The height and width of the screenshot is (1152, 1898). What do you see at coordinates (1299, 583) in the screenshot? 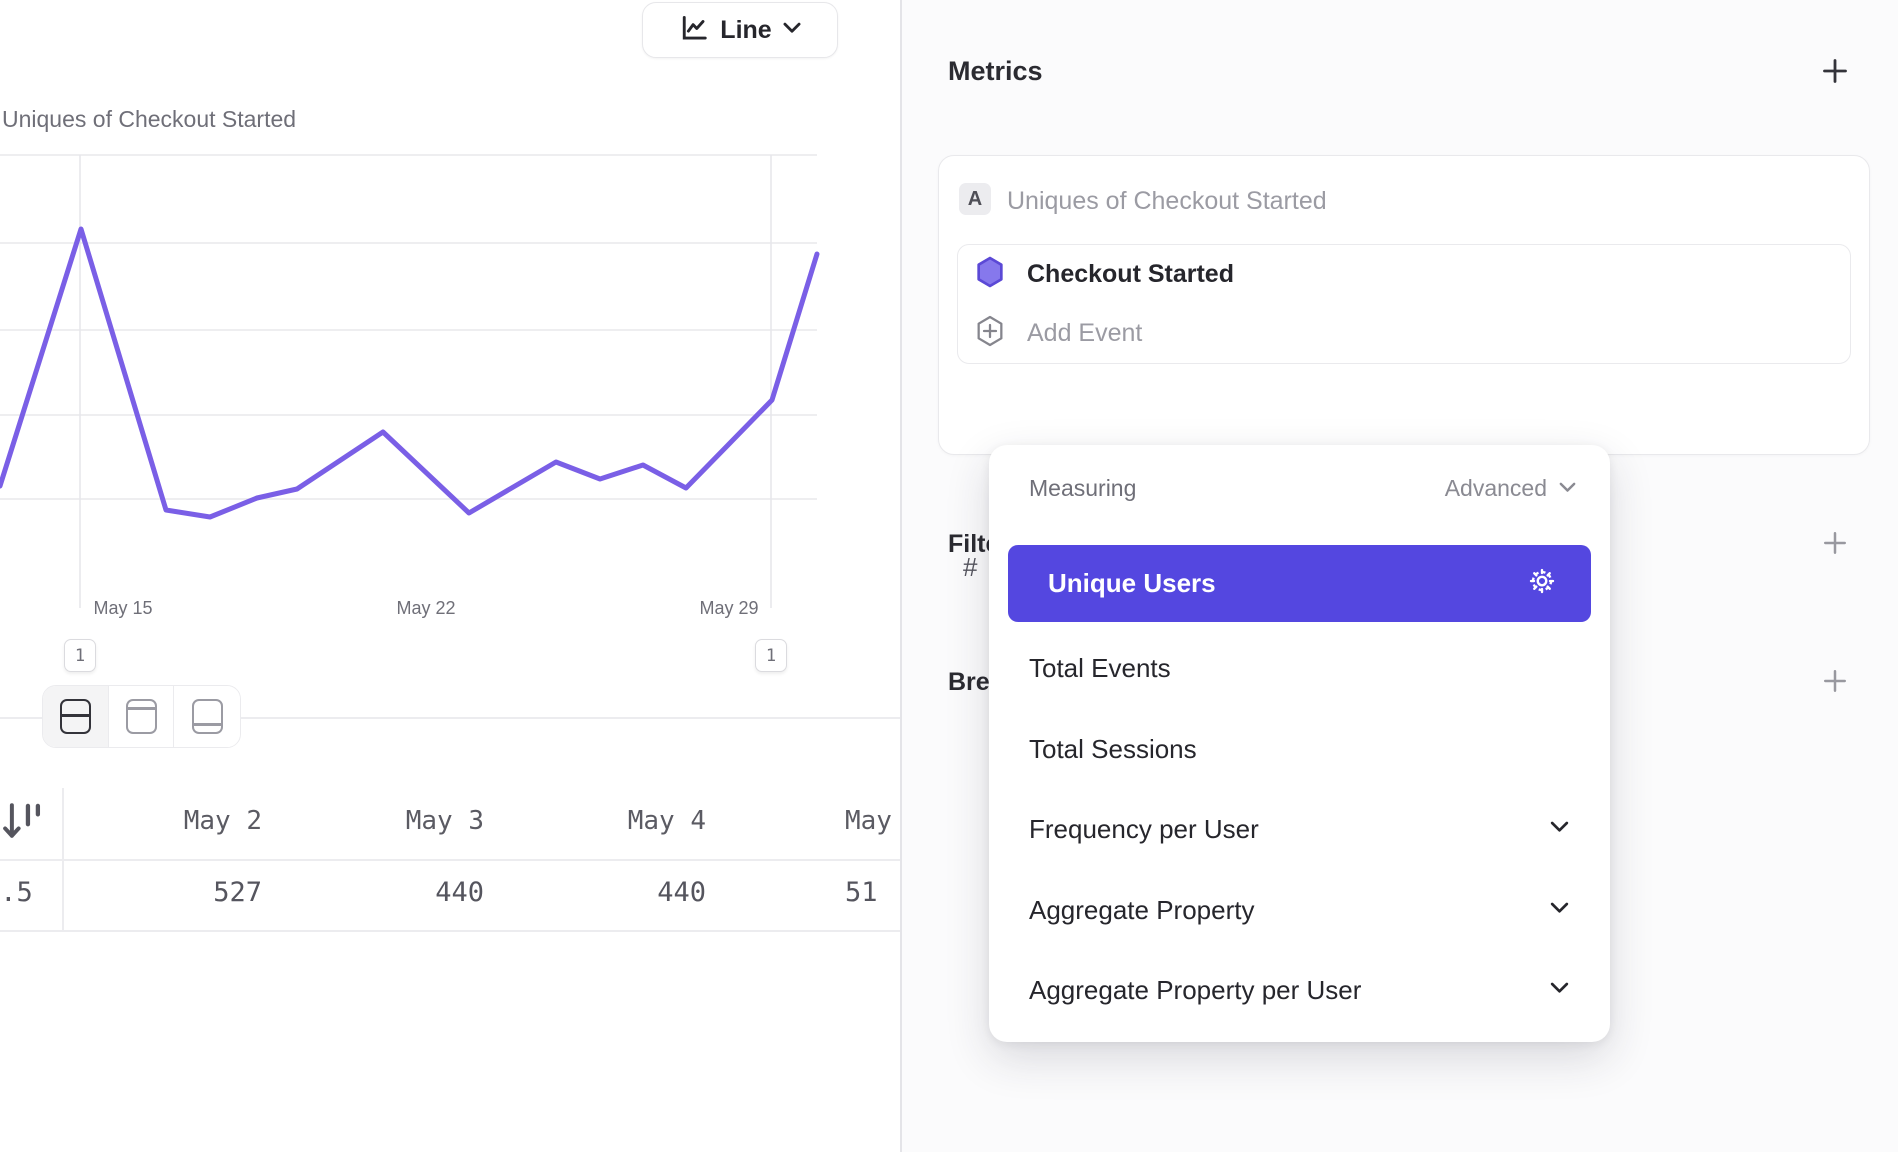
I see `dropdown-item-unique-users: Unique Users` at bounding box center [1299, 583].